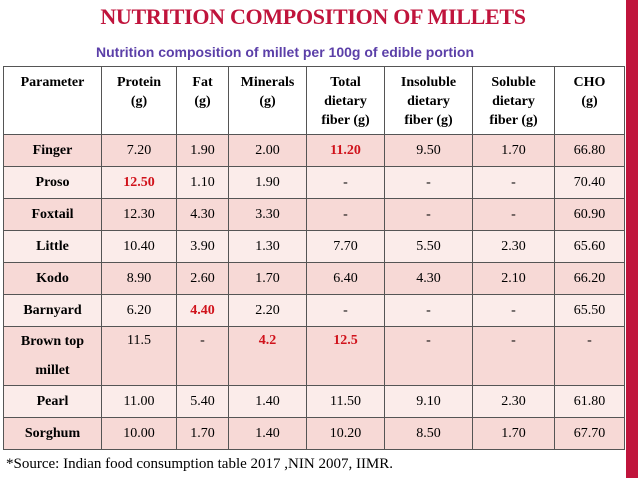 This screenshot has height=478, width=638. I want to click on millet-name-line: millet, so click(52, 370).